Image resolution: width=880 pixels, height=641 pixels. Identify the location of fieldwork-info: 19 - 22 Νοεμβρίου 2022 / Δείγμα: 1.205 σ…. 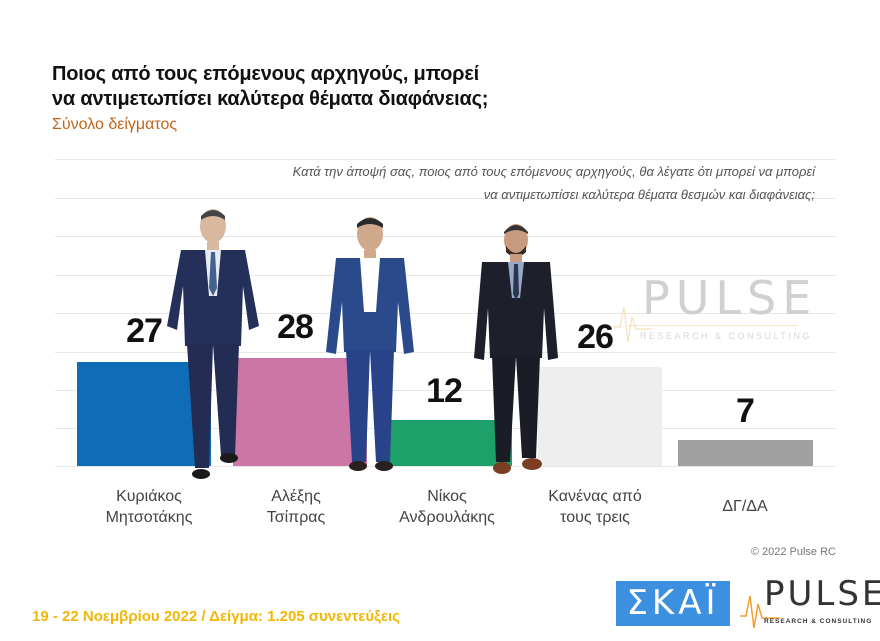
(216, 616).